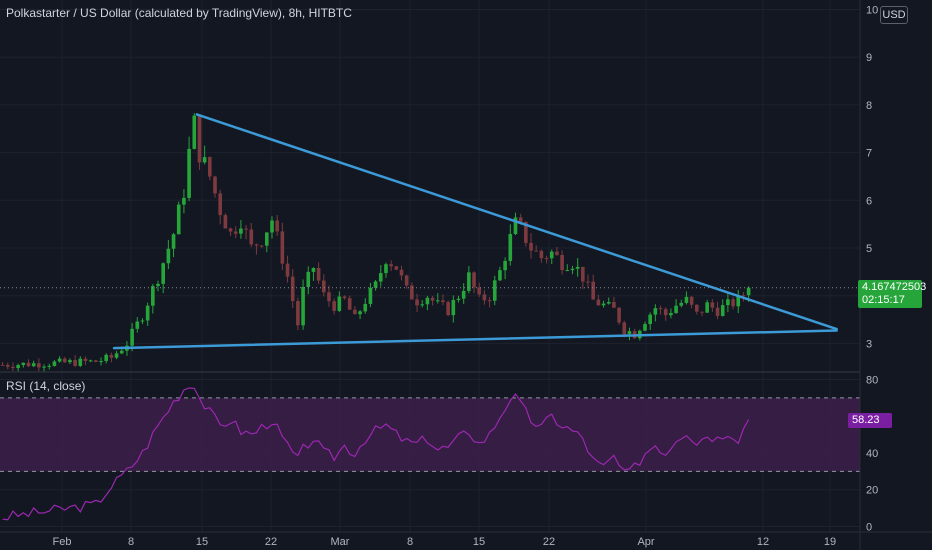  Describe the element at coordinates (46, 386) in the screenshot. I see `rsi-title: RSI (14, close)` at that location.